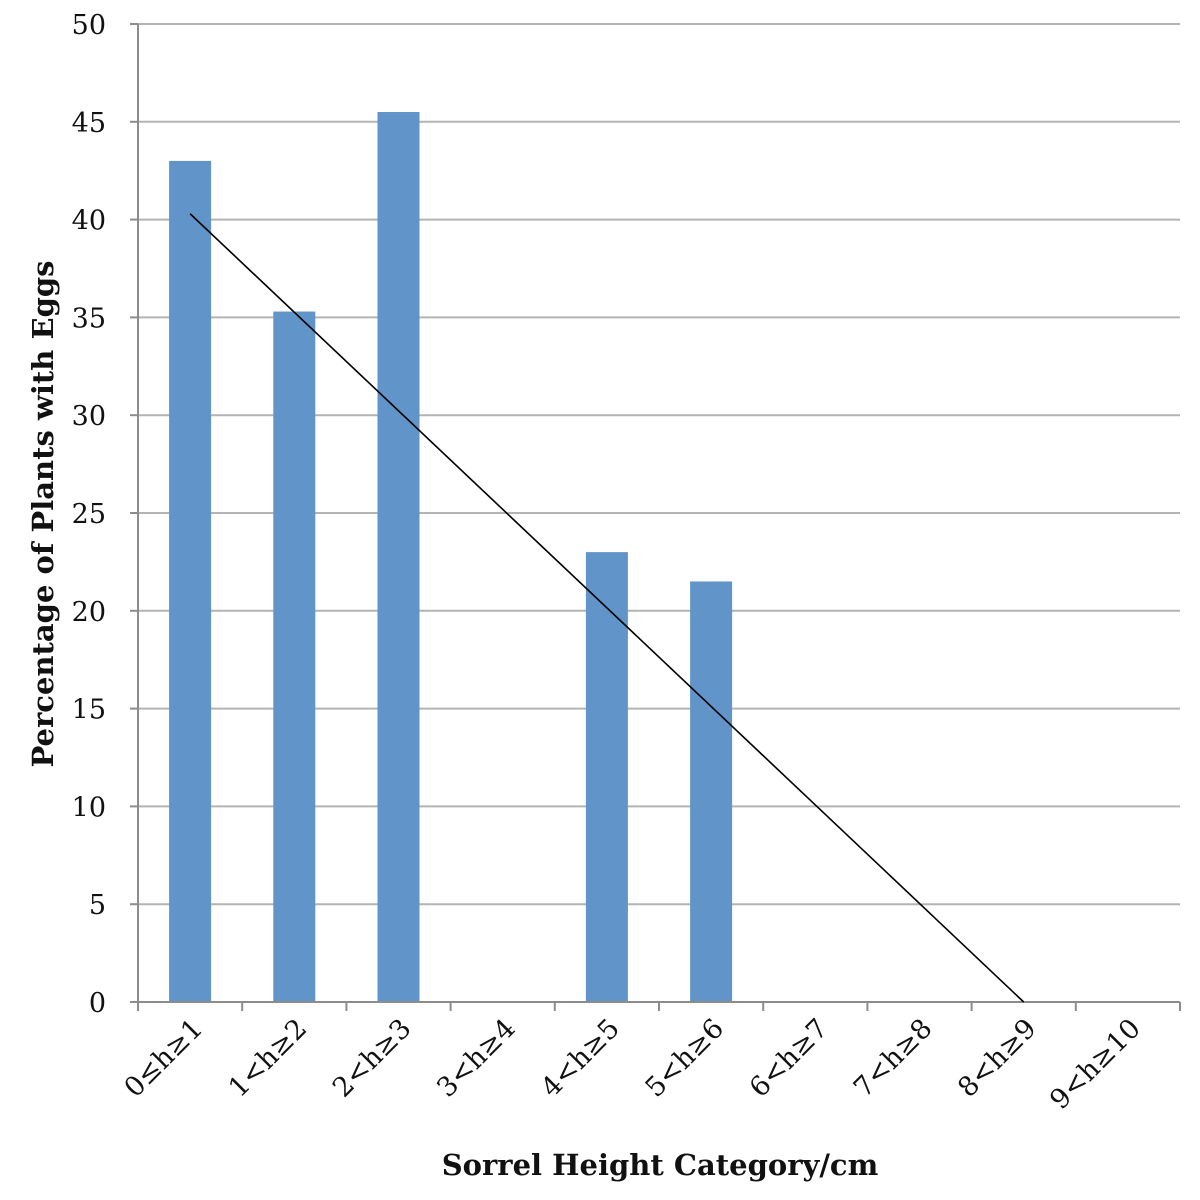 This screenshot has height=1200, width=1200. I want to click on y-tick-label: 30, so click(89, 416).